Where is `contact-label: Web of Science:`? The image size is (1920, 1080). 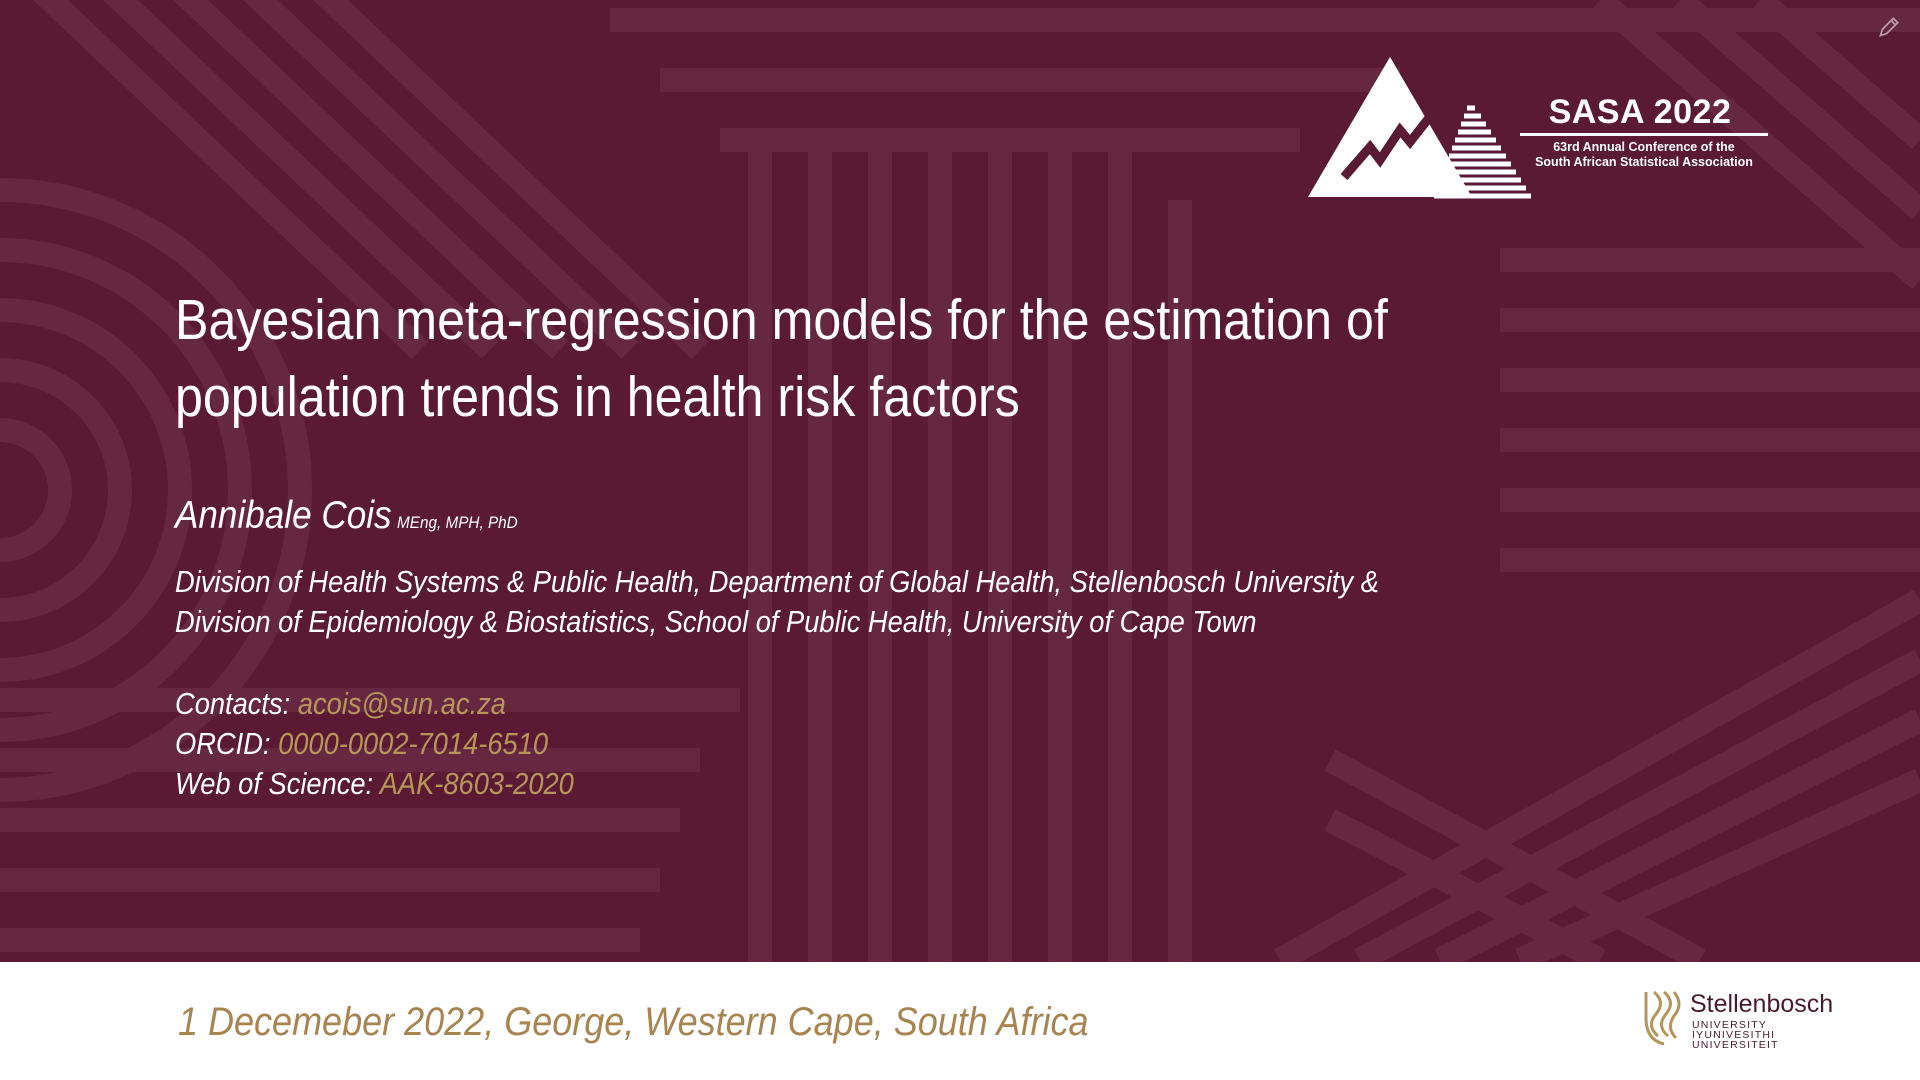
contact-label: Web of Science: is located at coordinates (277, 783).